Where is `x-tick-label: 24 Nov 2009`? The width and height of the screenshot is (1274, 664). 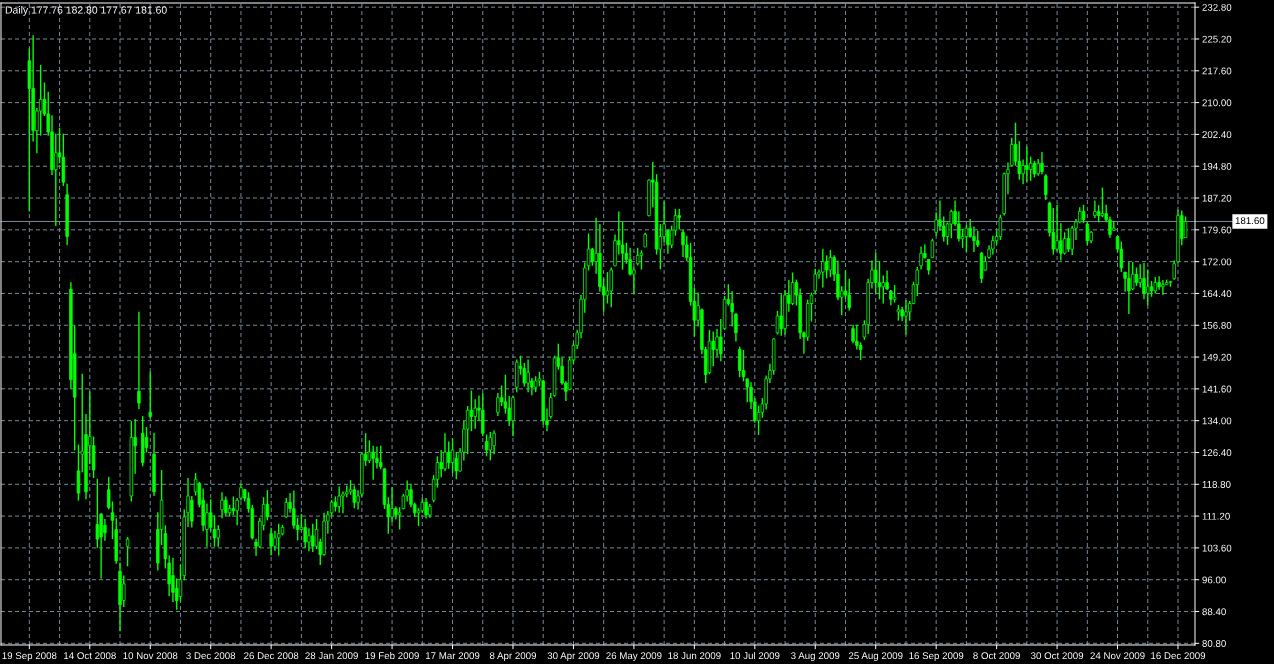 x-tick-label: 24 Nov 2009 is located at coordinates (1117, 656).